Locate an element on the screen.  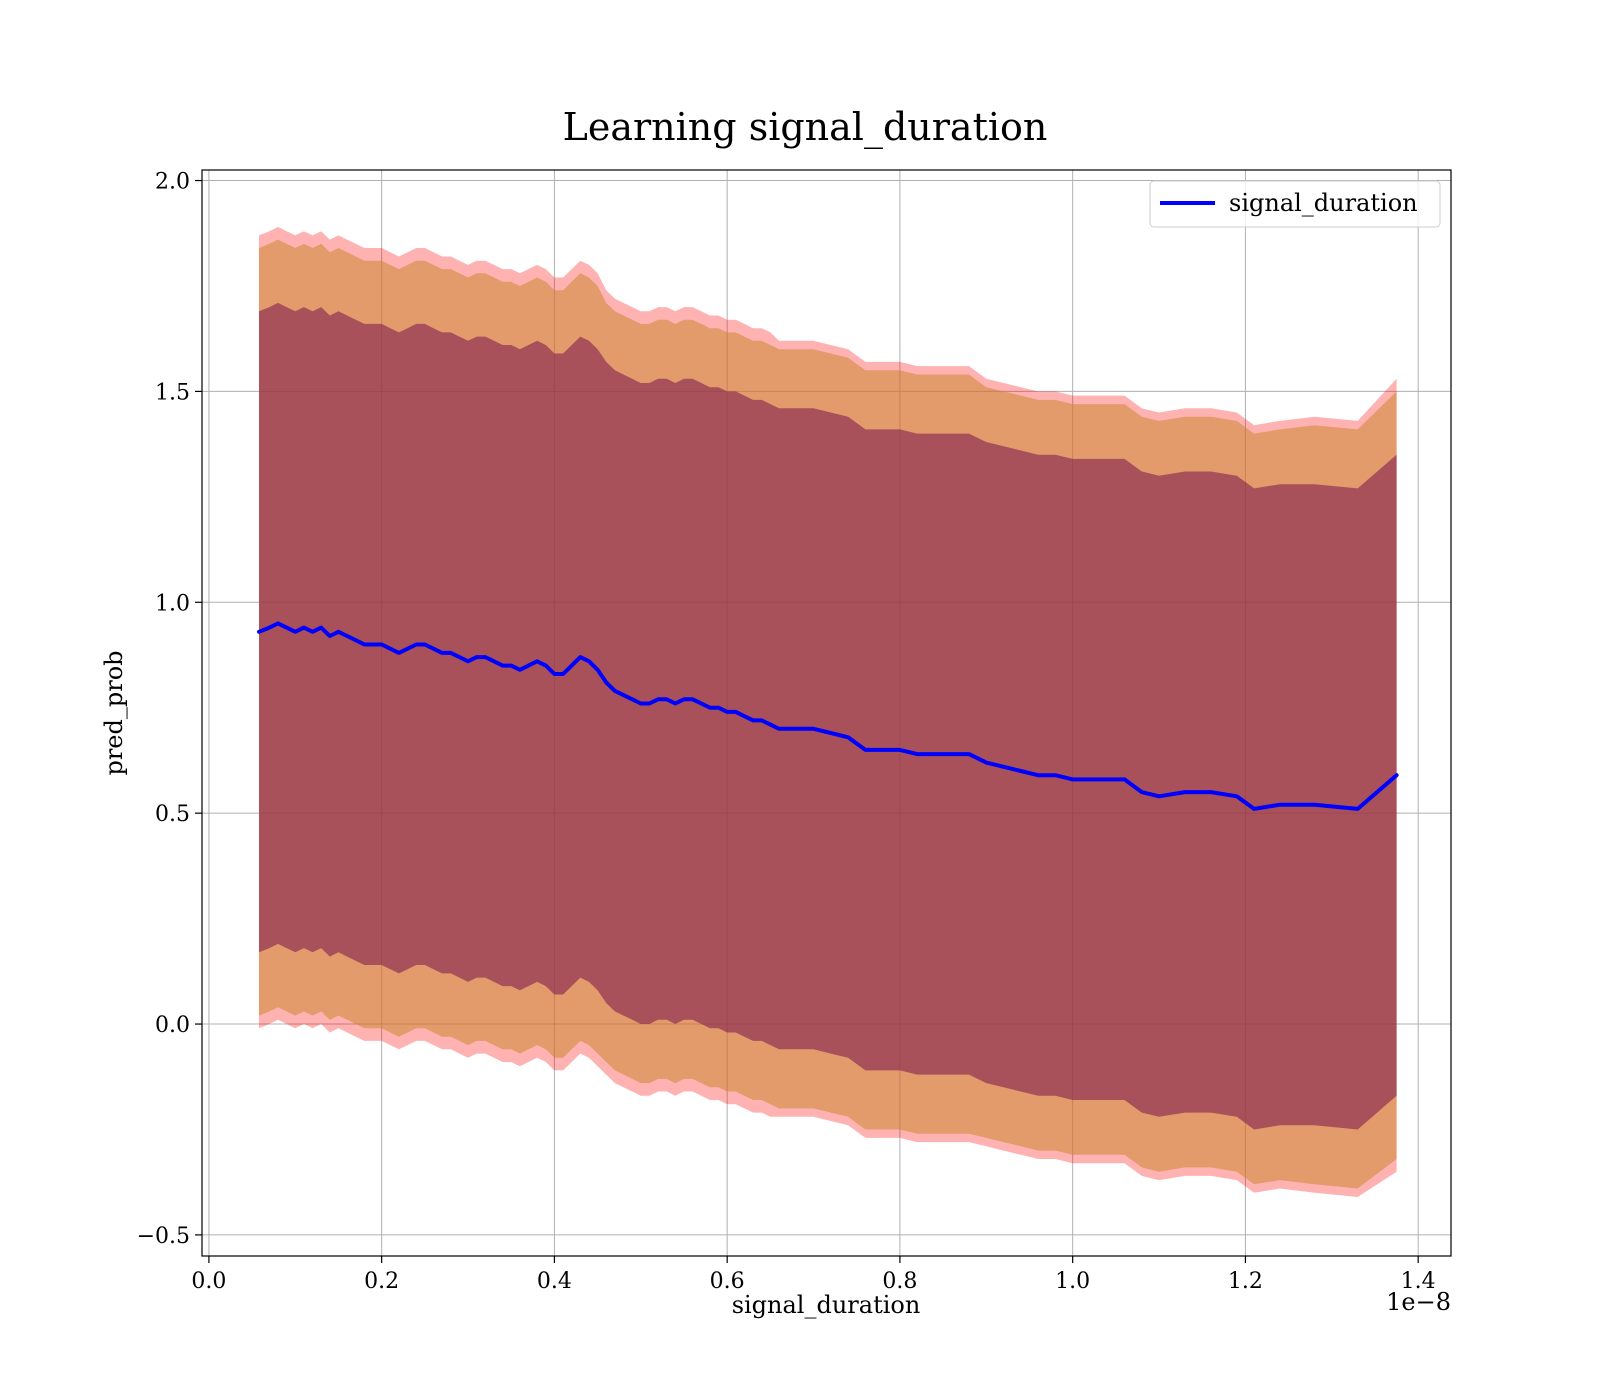
chart-title: Learning signal_duration is located at coordinates (805, 127).